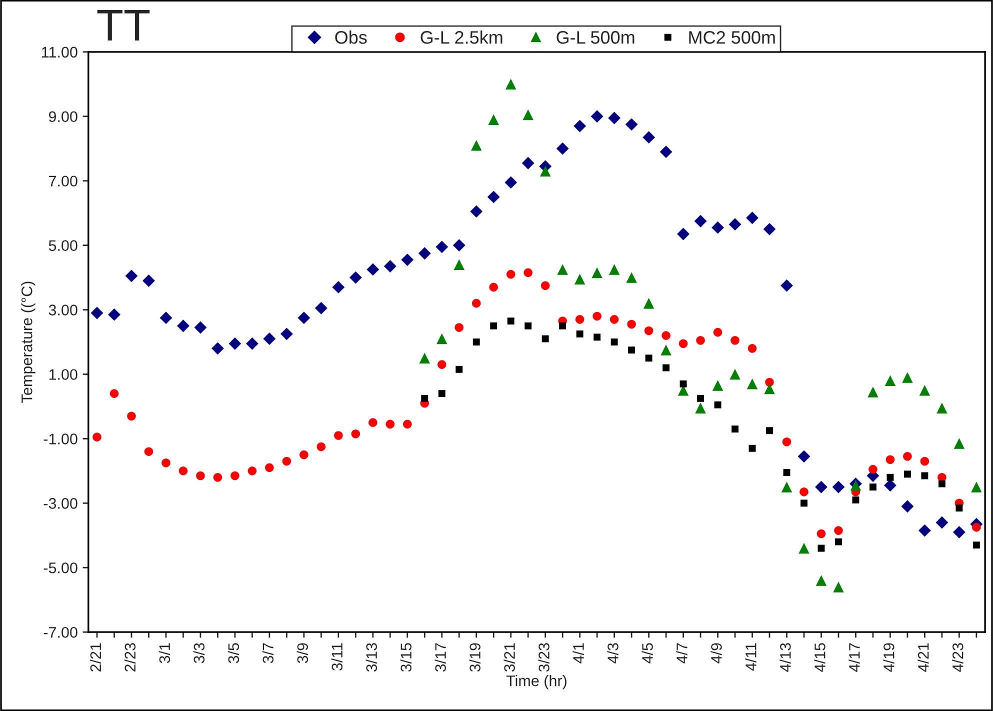  What do you see at coordinates (716, 653) in the screenshot?
I see `x-tick-label: 4/9` at bounding box center [716, 653].